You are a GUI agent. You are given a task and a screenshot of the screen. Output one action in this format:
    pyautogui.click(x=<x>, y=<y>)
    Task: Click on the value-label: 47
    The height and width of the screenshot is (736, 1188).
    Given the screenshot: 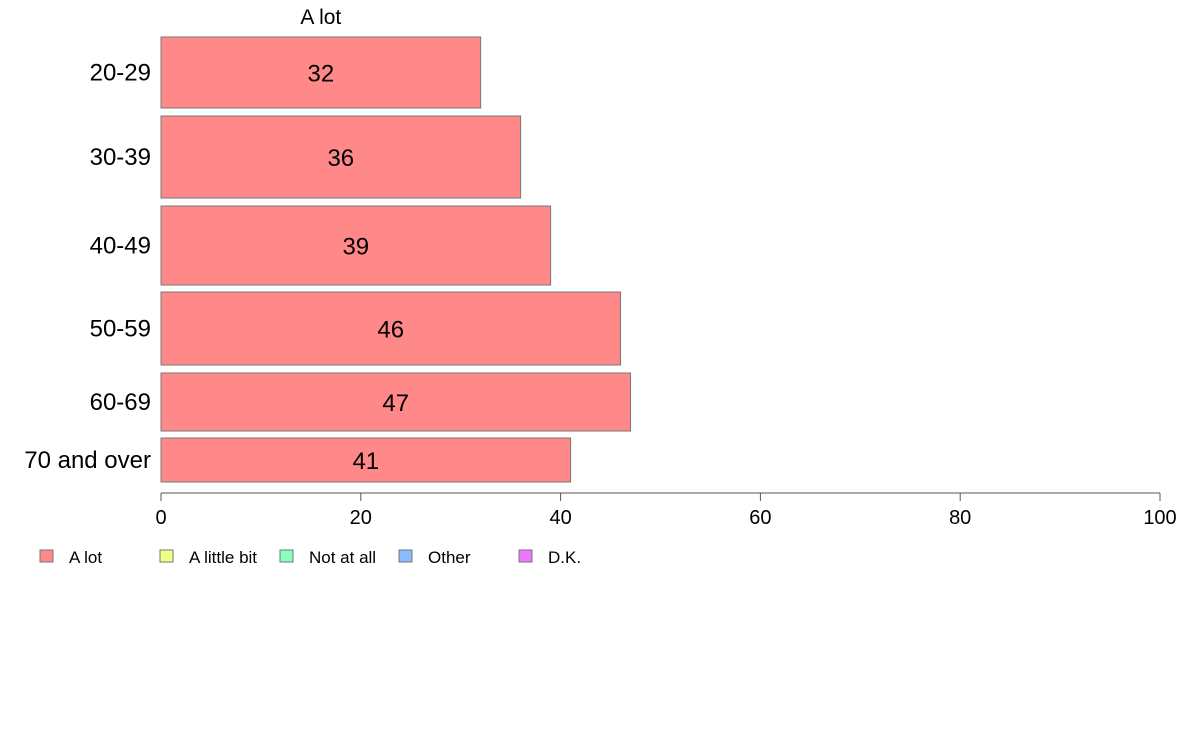 What is the action you would take?
    pyautogui.click(x=395, y=403)
    